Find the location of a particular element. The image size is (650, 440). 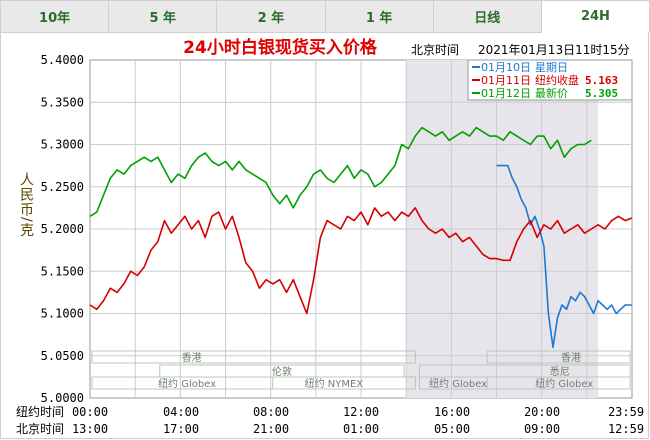

legend-label: 纽约收盘 is located at coordinates (557, 80).